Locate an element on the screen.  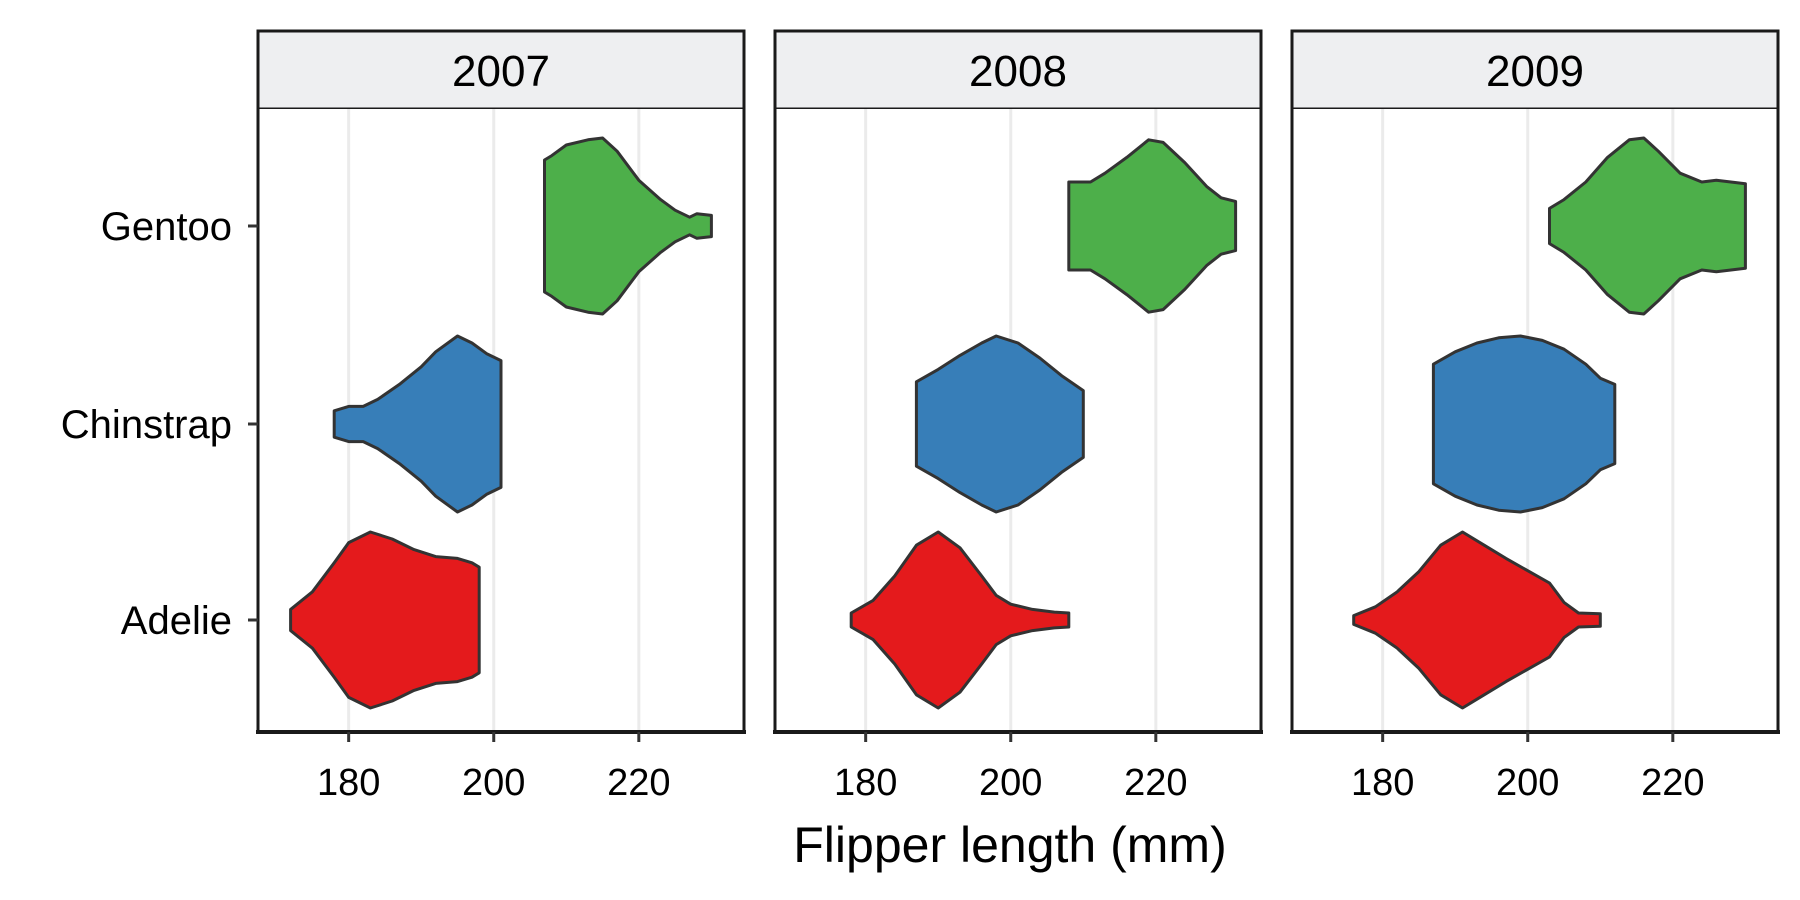
facet-strip-label: 2009 is located at coordinates (1535, 71).